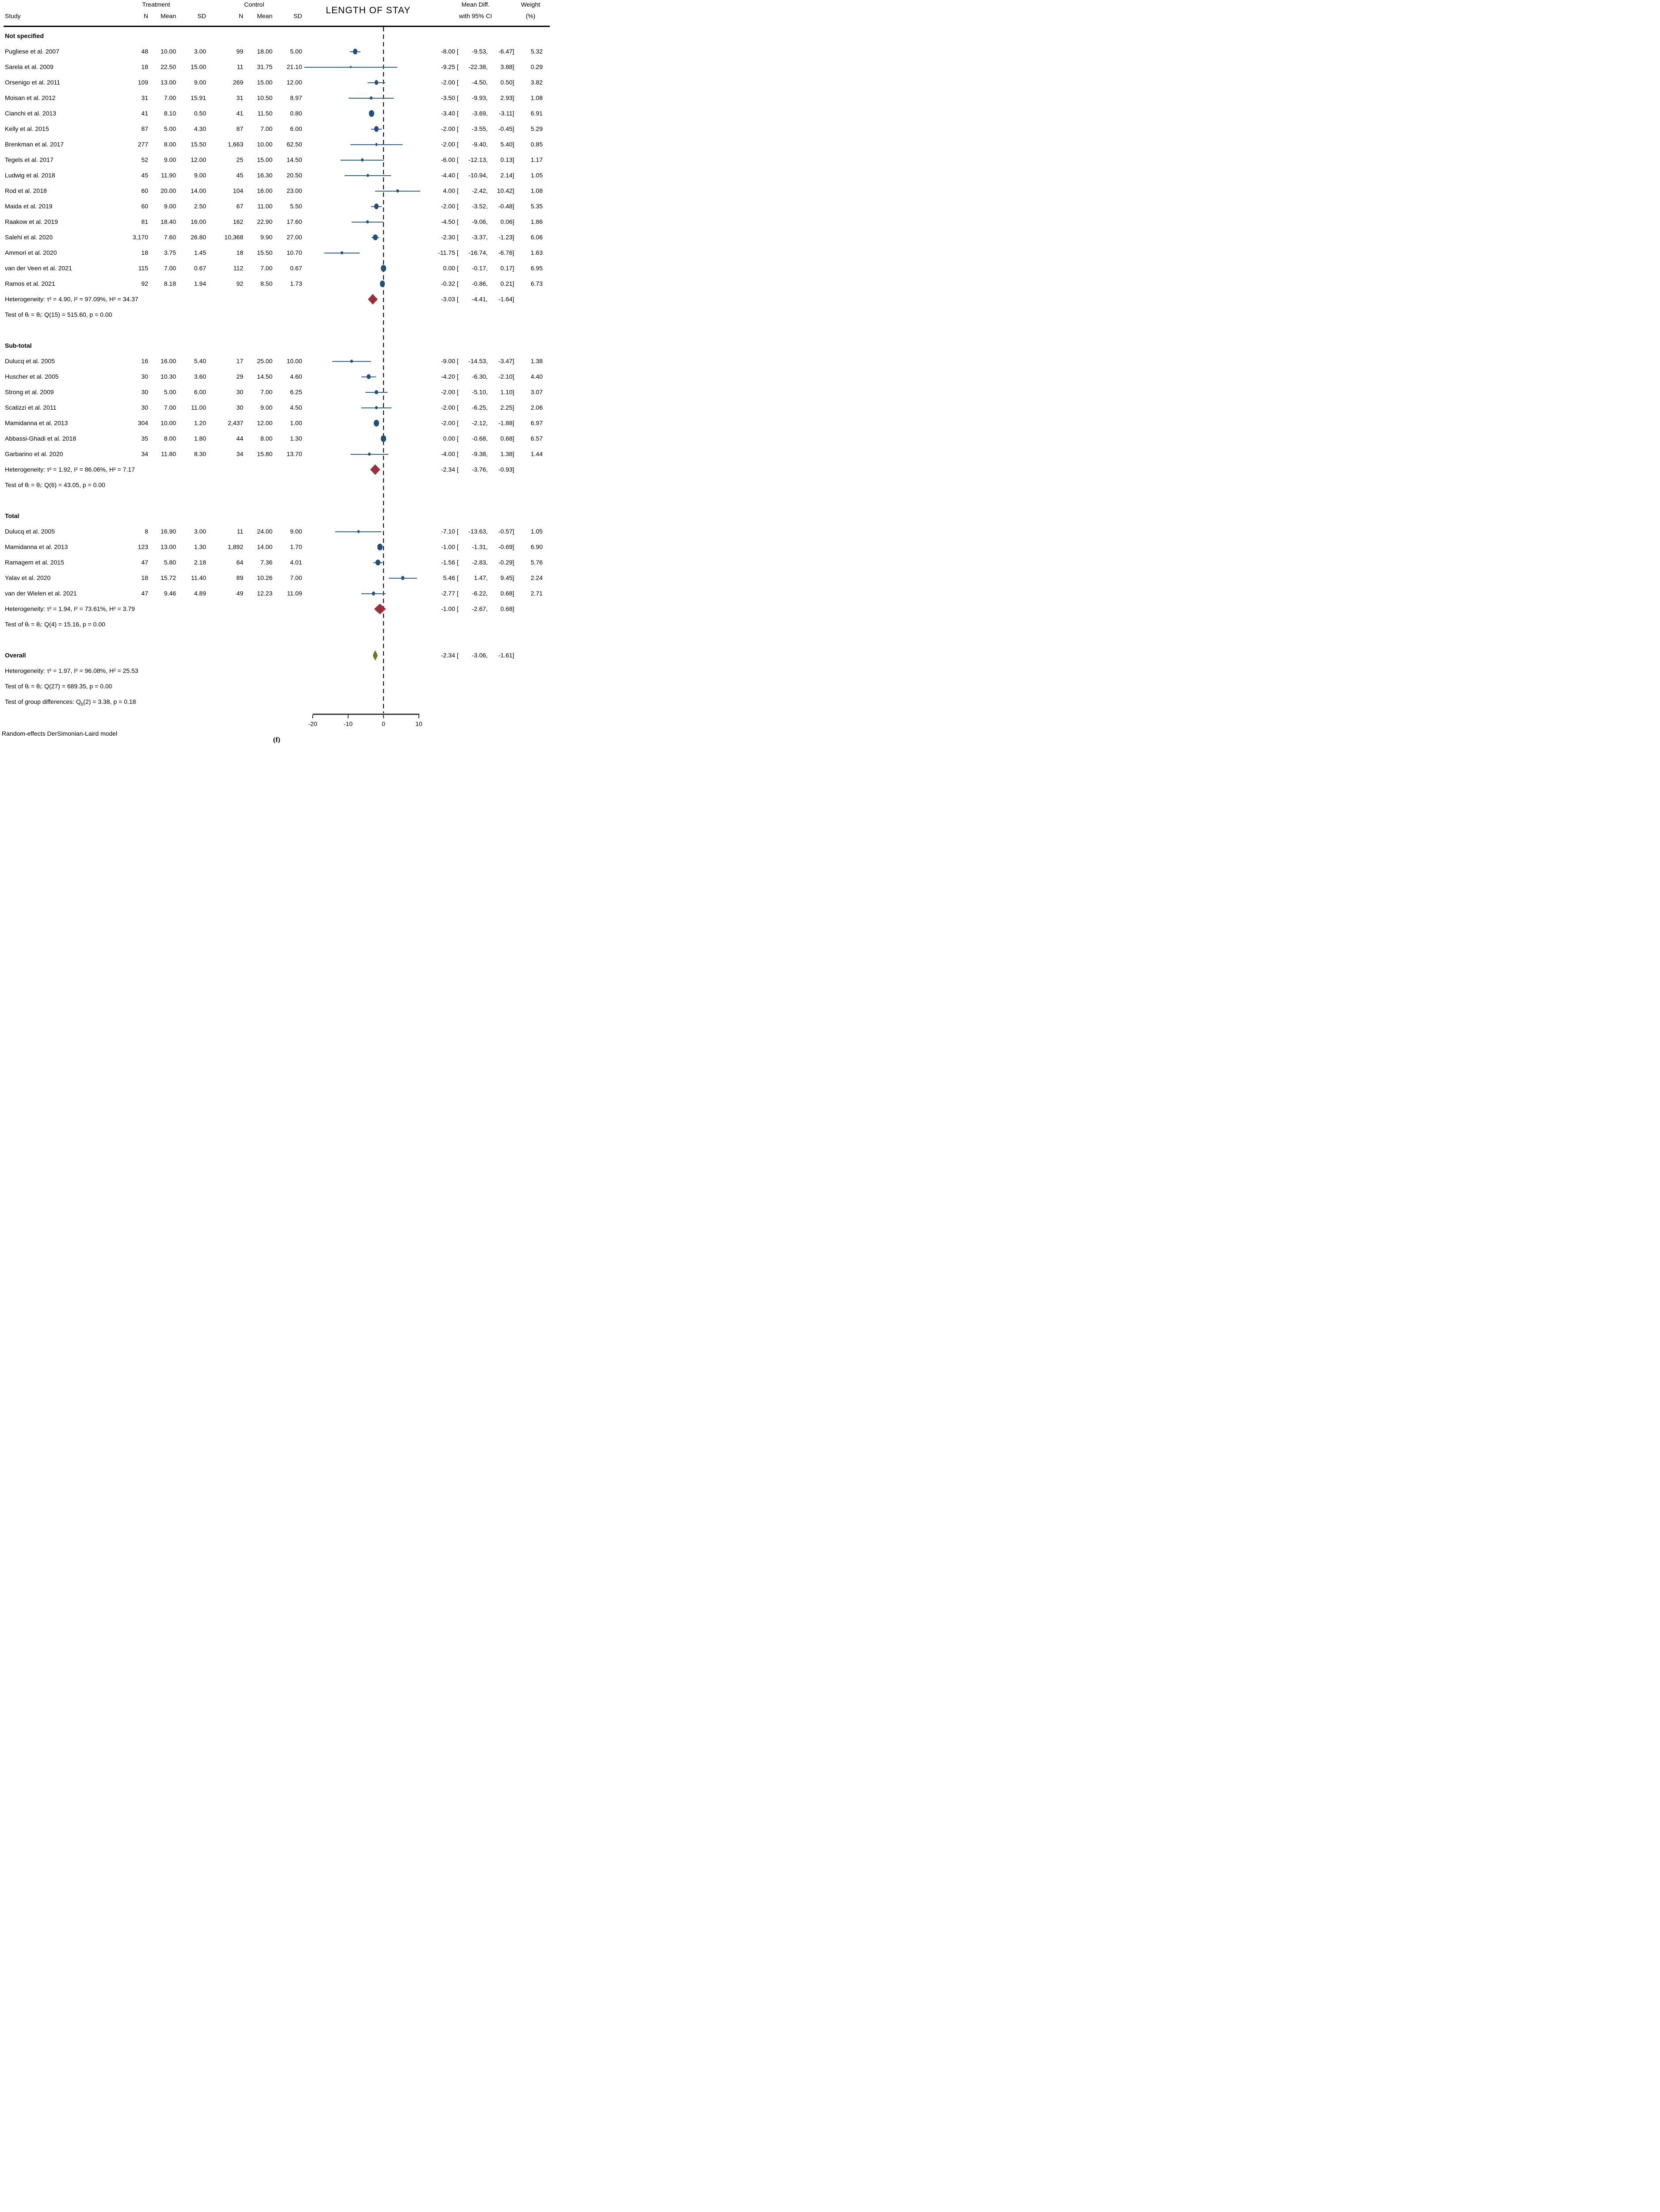 The width and height of the screenshot is (1660, 2212). I want to click on summary-diamond, so click(373, 299).